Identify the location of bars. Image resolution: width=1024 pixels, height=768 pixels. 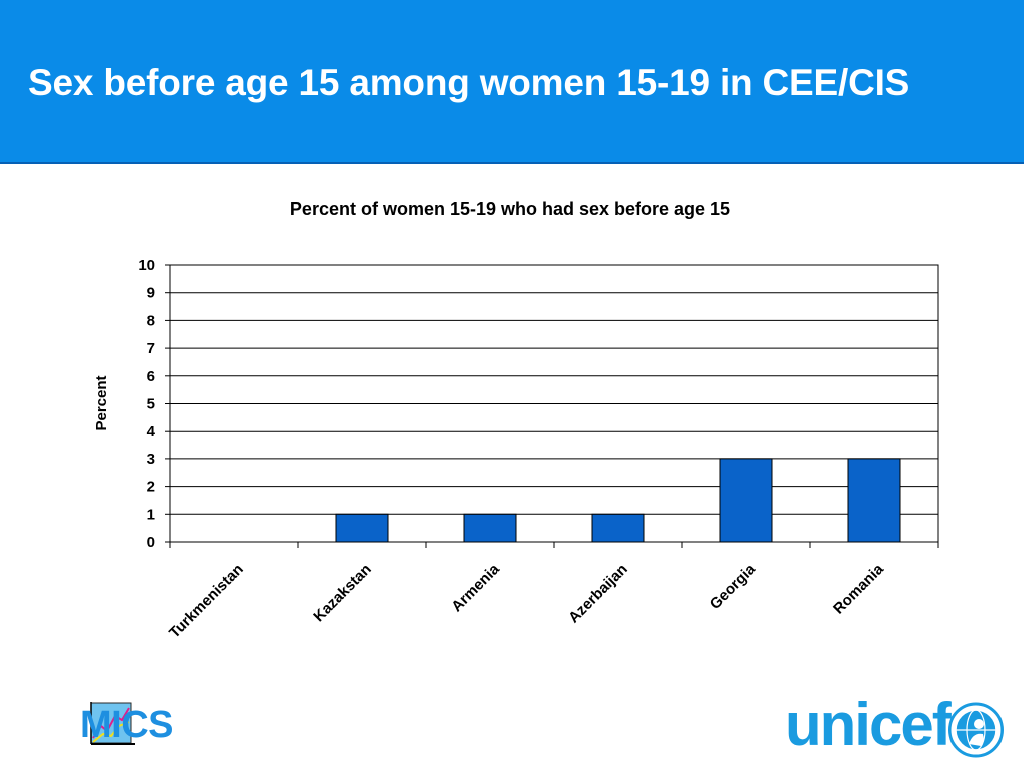
(618, 500).